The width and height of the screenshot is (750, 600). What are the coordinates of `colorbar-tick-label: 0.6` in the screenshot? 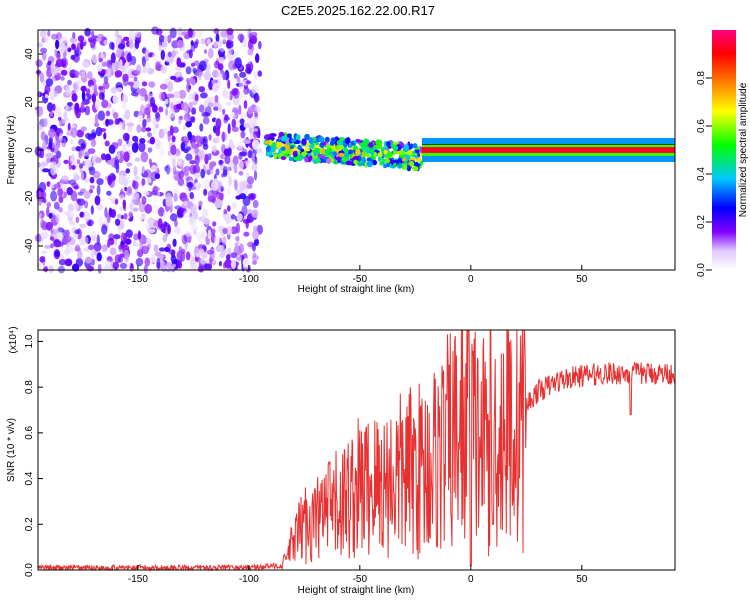 It's located at (701, 126).